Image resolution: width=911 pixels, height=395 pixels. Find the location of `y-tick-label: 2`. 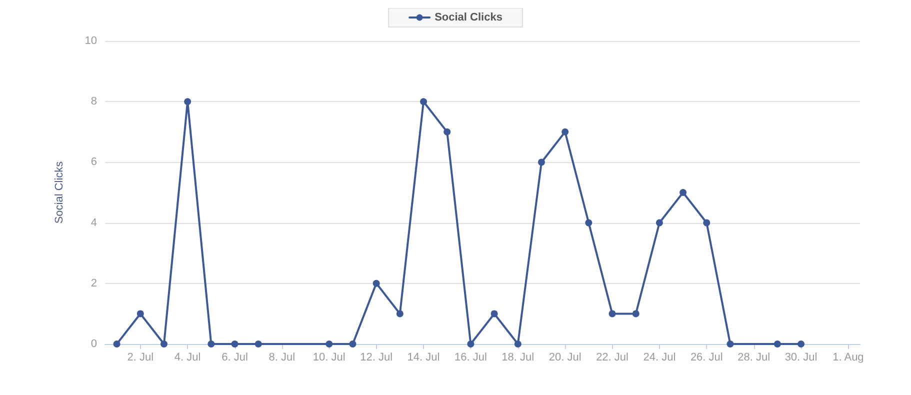

y-tick-label: 2 is located at coordinates (93, 283).